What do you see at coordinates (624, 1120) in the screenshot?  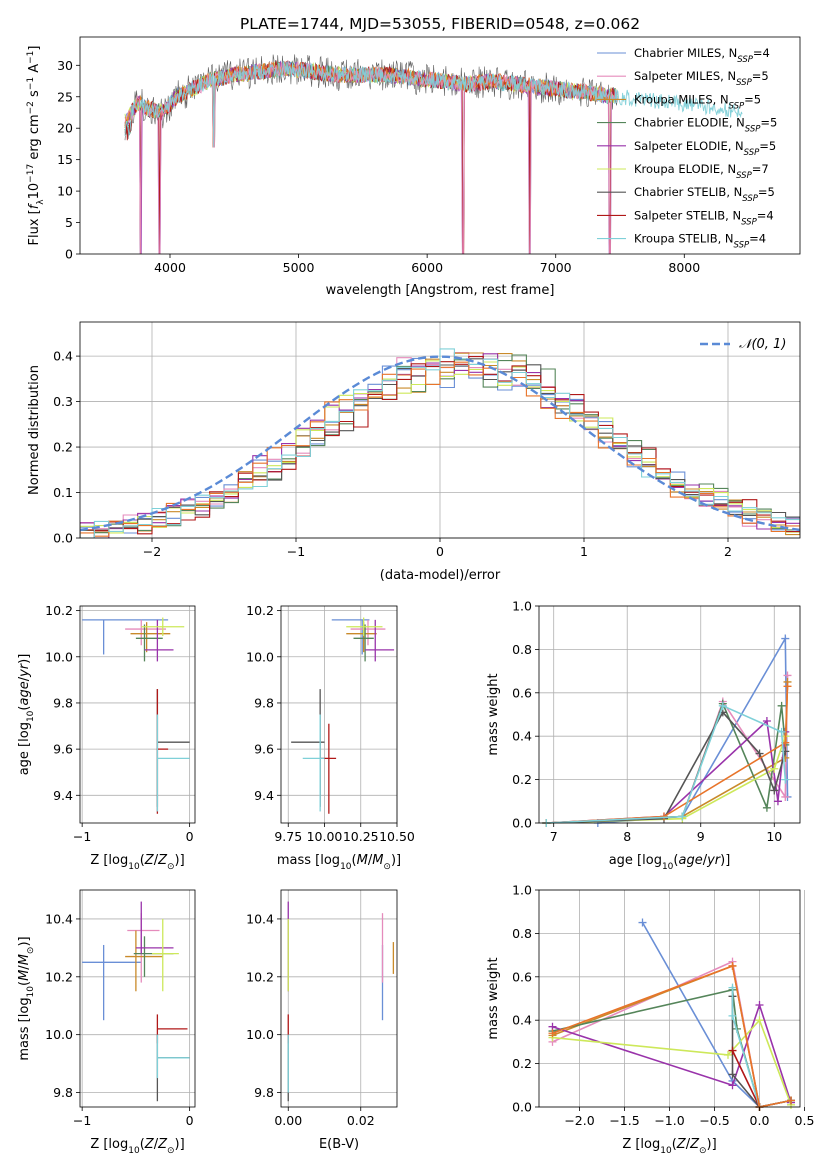 I see `x-tick-label: −1.5` at bounding box center [624, 1120].